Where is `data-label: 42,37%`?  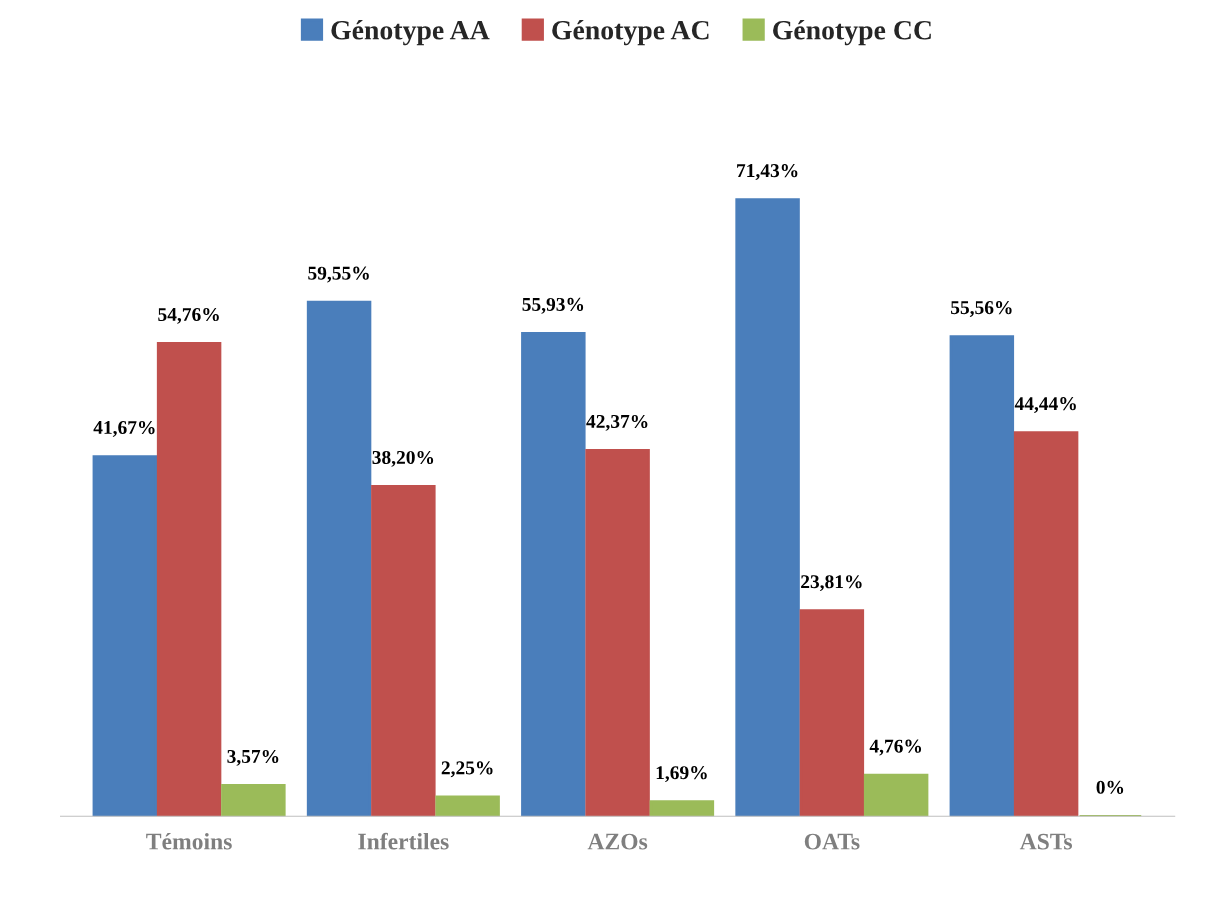 data-label: 42,37% is located at coordinates (617, 422).